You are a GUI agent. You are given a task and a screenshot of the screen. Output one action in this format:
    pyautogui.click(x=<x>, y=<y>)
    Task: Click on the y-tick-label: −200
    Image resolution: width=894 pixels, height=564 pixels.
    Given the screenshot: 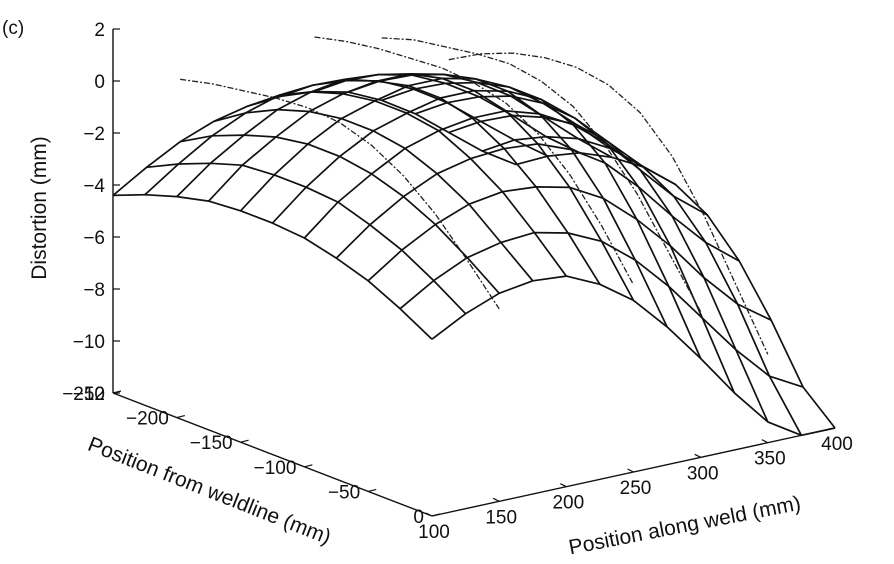 What is the action you would take?
    pyautogui.click(x=147, y=419)
    